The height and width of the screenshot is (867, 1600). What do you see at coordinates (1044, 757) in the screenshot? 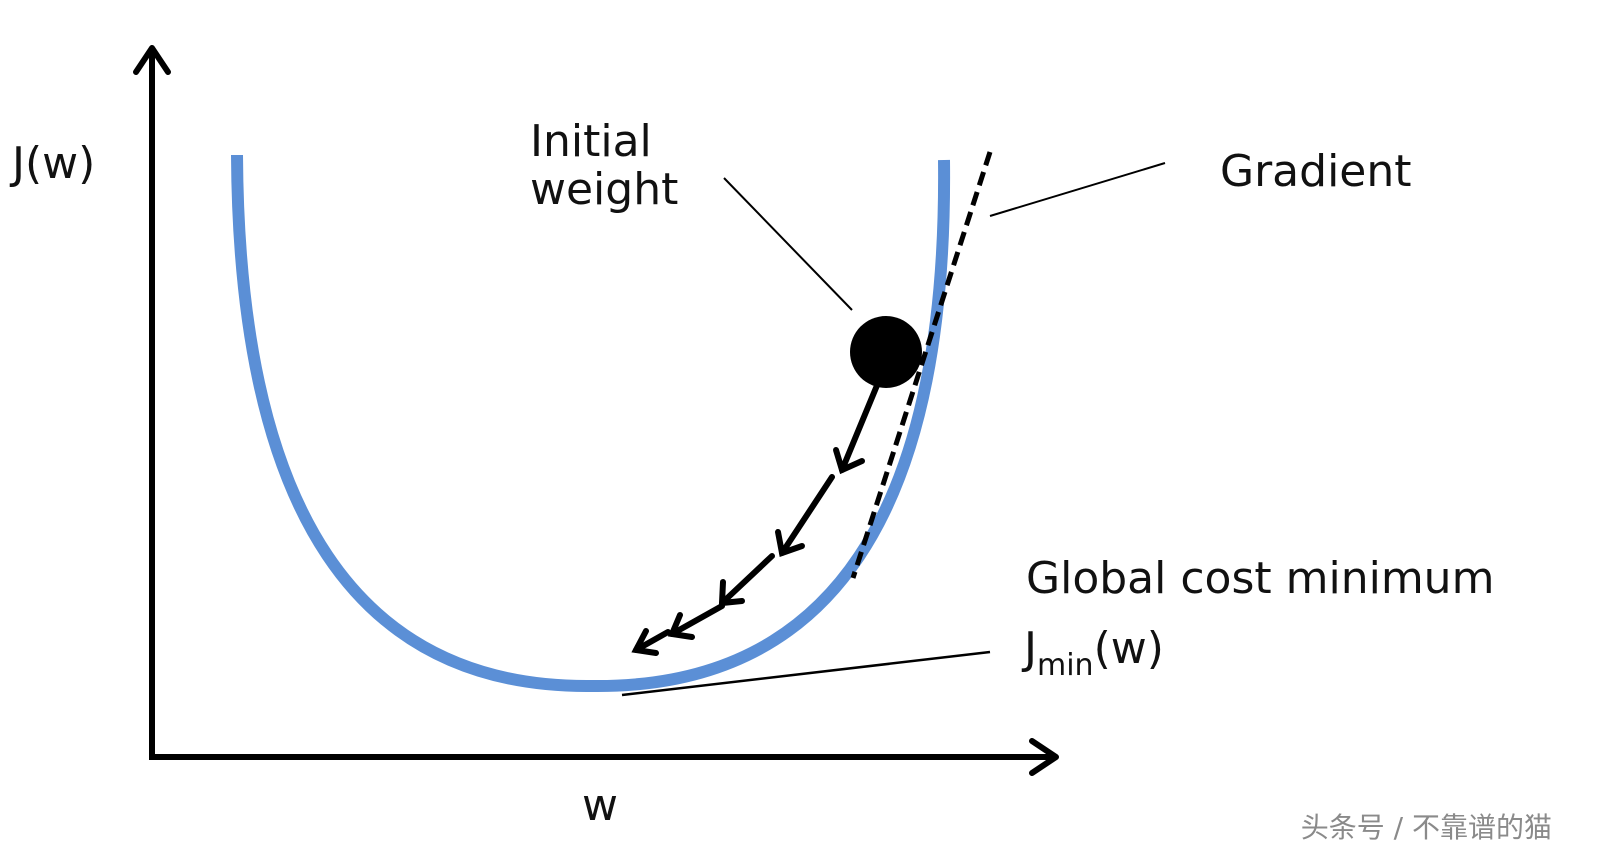
I see `x-axis-arrowhead` at bounding box center [1044, 757].